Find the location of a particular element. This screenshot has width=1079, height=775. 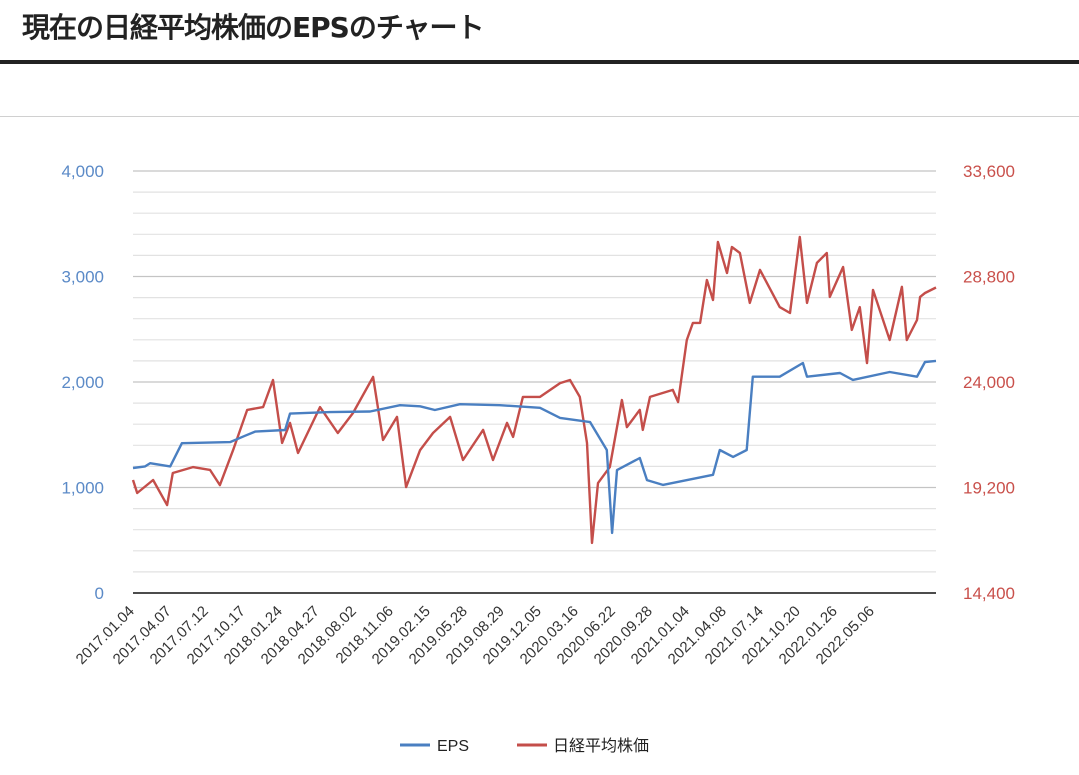

left-tick-label: 2,000 is located at coordinates (82, 382).